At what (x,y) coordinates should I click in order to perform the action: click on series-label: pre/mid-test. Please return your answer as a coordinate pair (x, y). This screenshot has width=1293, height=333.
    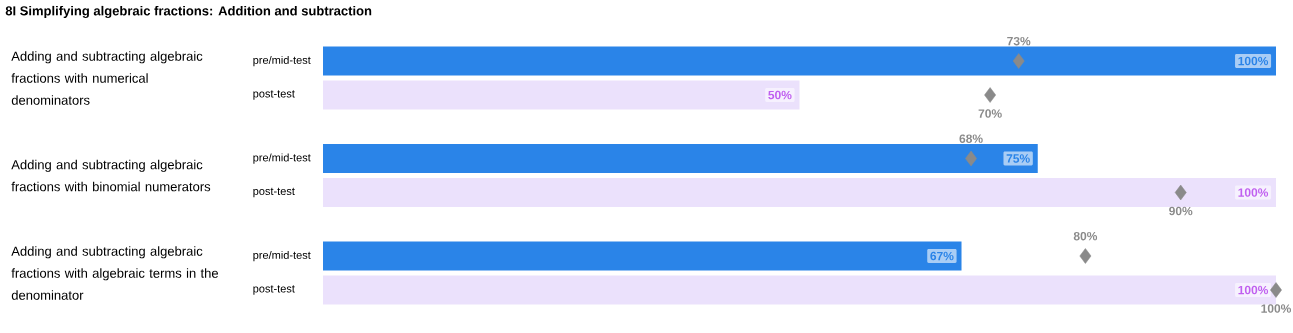
    Looking at the image, I should click on (282, 61).